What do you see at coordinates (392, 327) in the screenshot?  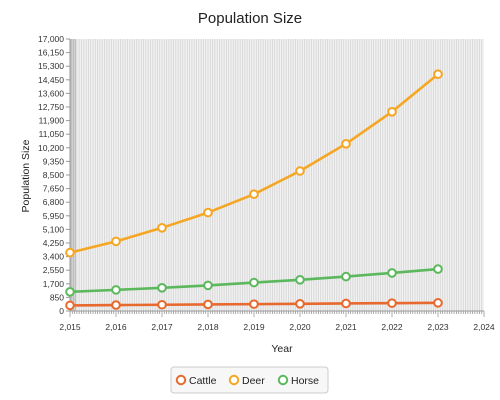 I see `x-tick-label: 2,022` at bounding box center [392, 327].